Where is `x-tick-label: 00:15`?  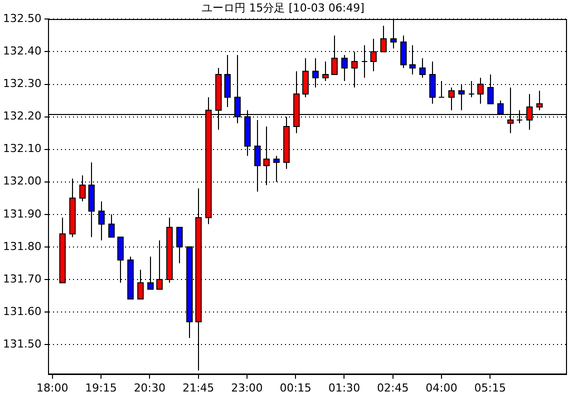
x-tick-label: 00:15 is located at coordinates (296, 387).